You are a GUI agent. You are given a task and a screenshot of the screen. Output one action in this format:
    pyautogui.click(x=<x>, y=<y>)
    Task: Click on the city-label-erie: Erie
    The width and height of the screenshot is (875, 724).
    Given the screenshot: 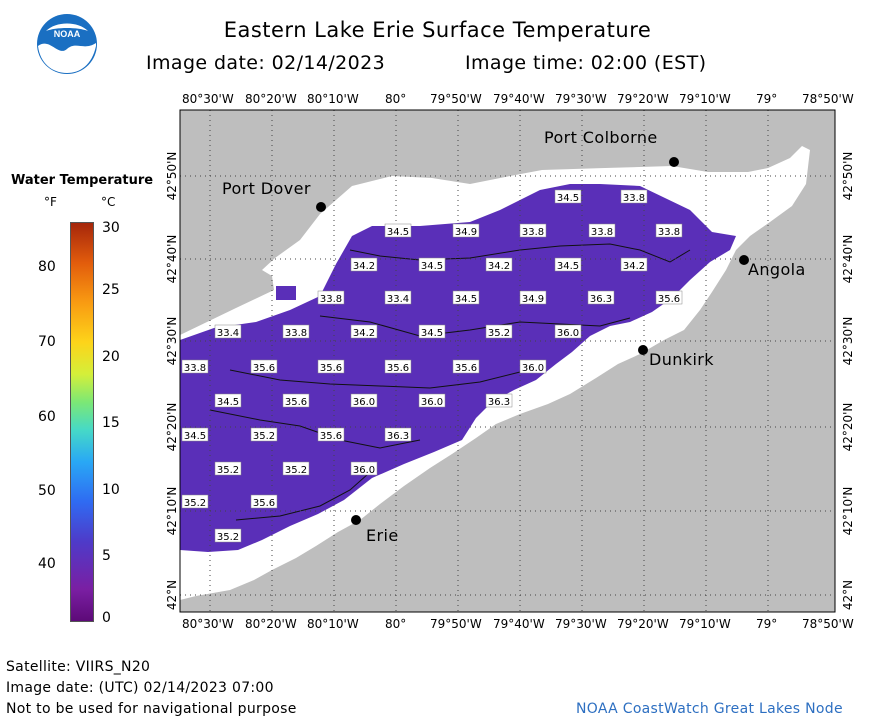 What is the action you would take?
    pyautogui.click(x=382, y=535)
    